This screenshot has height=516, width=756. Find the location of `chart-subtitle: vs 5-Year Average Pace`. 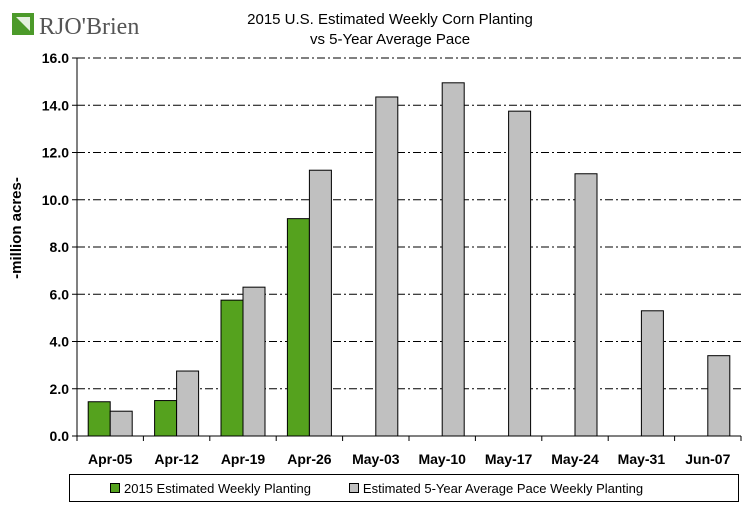

chart-subtitle: vs 5-Year Average Pace is located at coordinates (390, 39).